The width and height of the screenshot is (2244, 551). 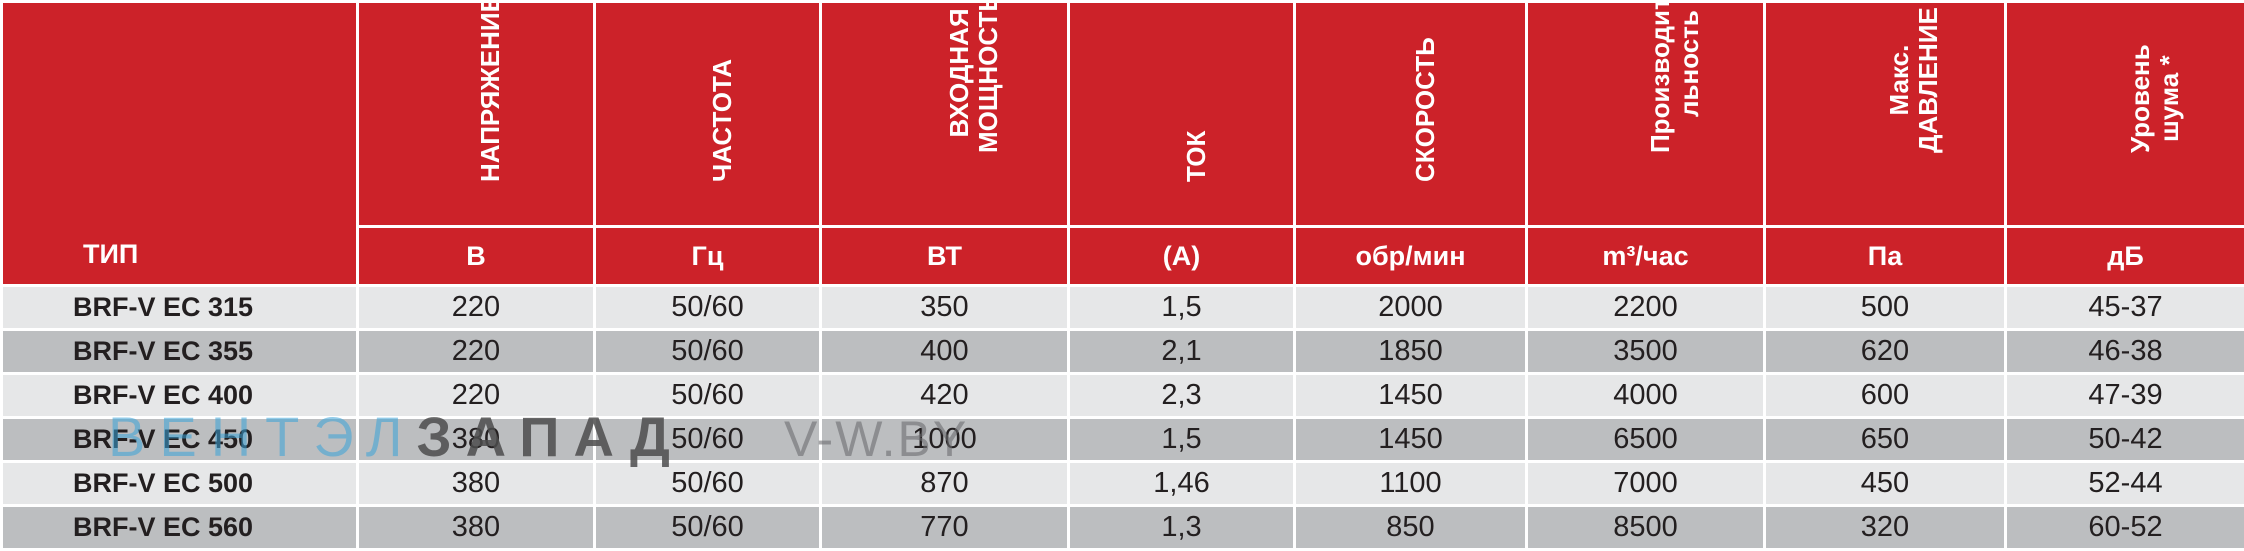 I want to click on table-cell: 1100, so click(x=1410, y=483).